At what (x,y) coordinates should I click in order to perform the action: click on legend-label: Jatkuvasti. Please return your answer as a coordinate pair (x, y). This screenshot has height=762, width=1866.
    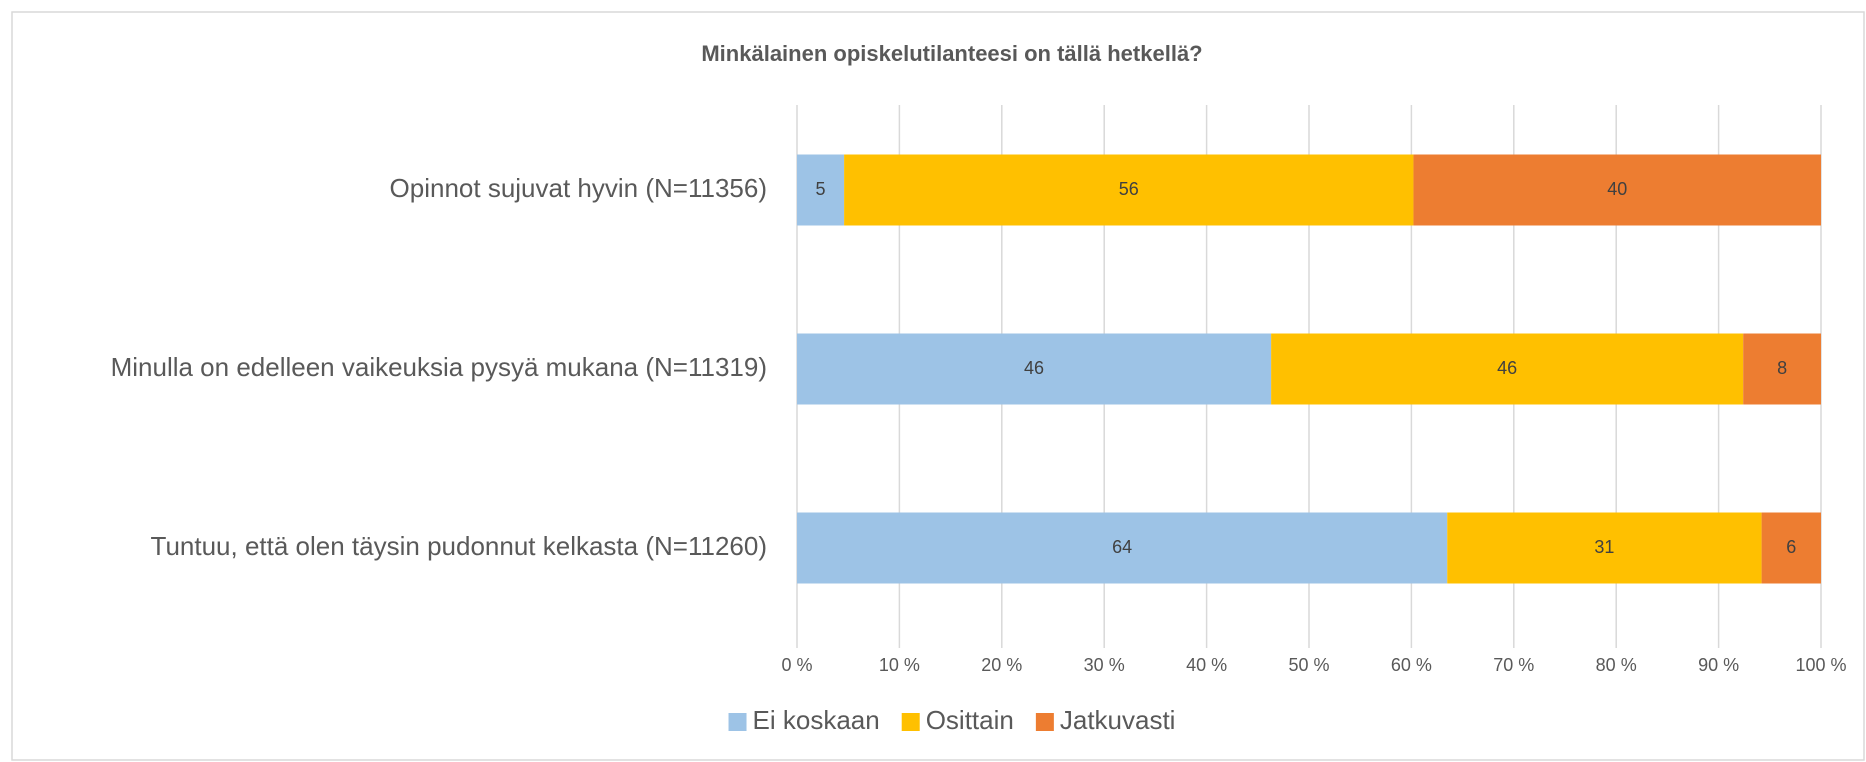
    Looking at the image, I should click on (1118, 720).